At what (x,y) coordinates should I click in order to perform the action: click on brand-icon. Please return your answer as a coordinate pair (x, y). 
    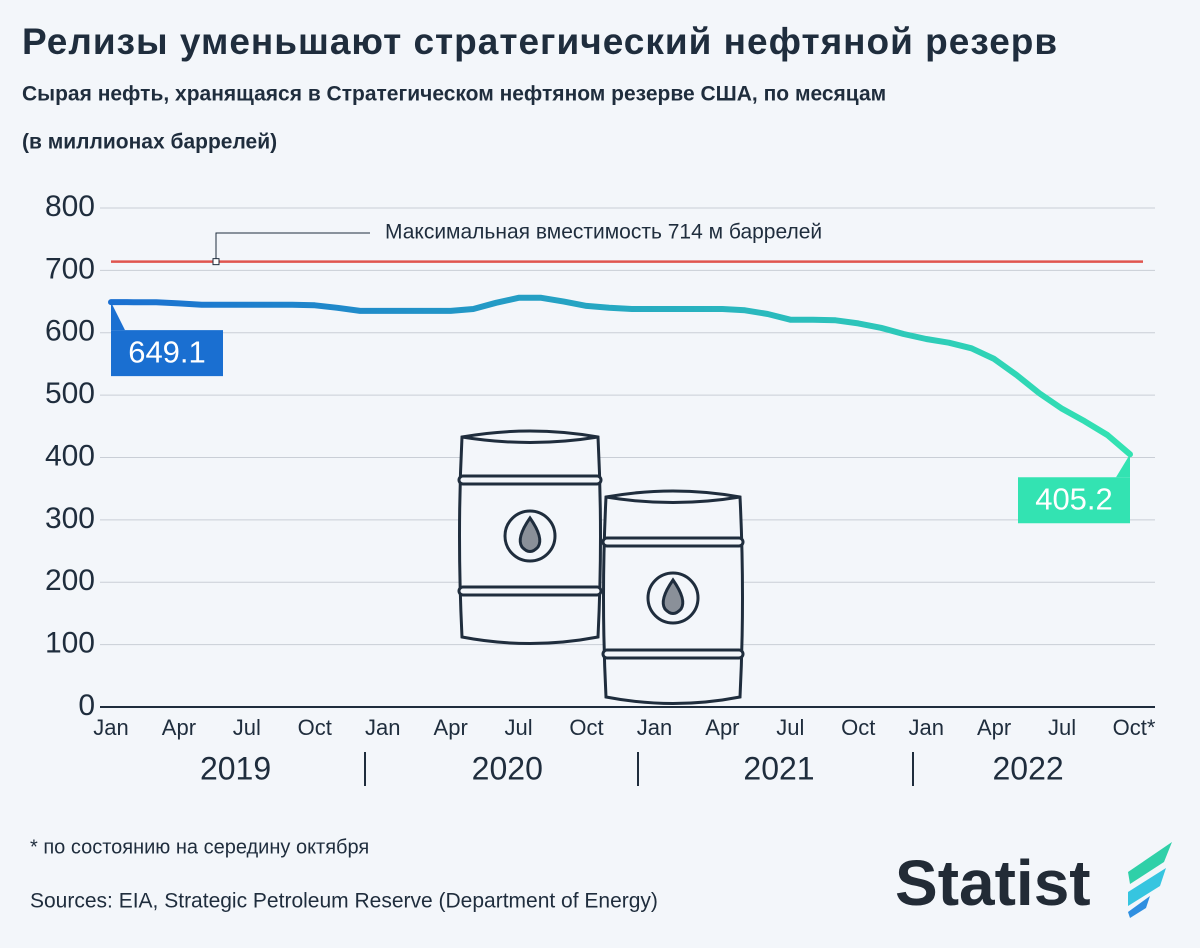
    Looking at the image, I should click on (1150, 880).